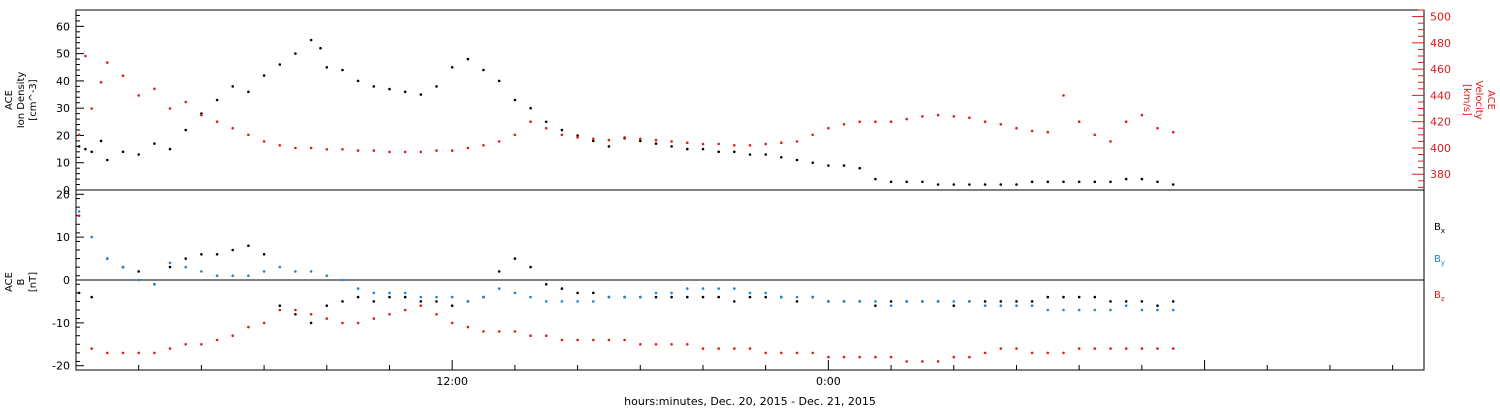  Describe the element at coordinates (66, 190) in the screenshot. I see `left-tick-label: 0` at that location.